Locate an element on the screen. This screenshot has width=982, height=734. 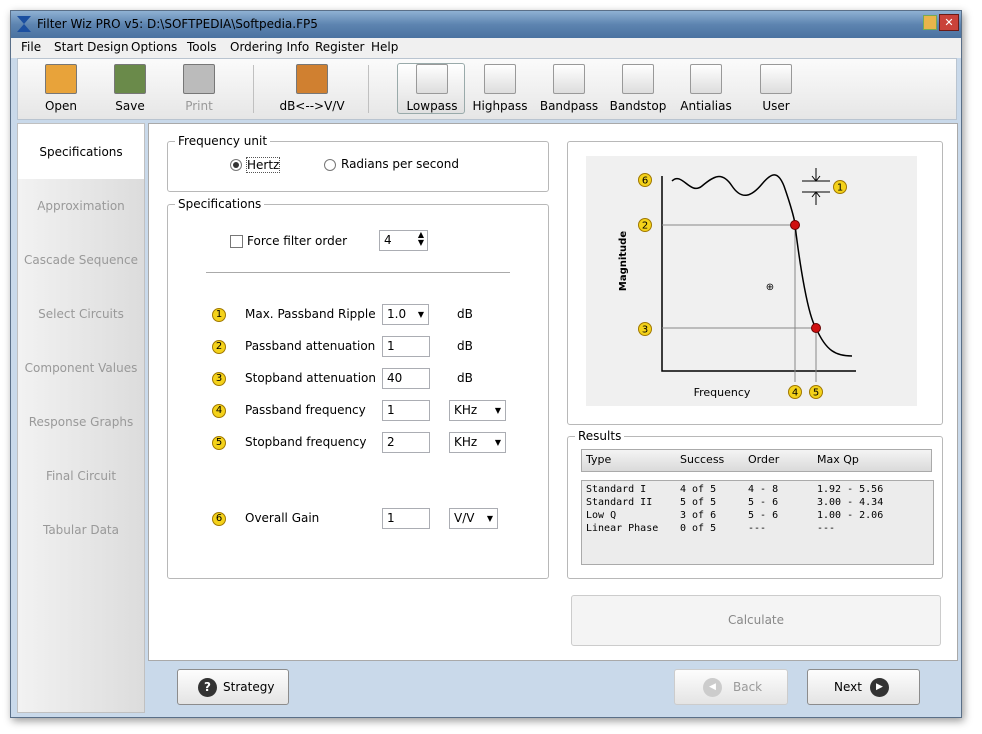
result-cell: 5 of 5 is located at coordinates (698, 502).